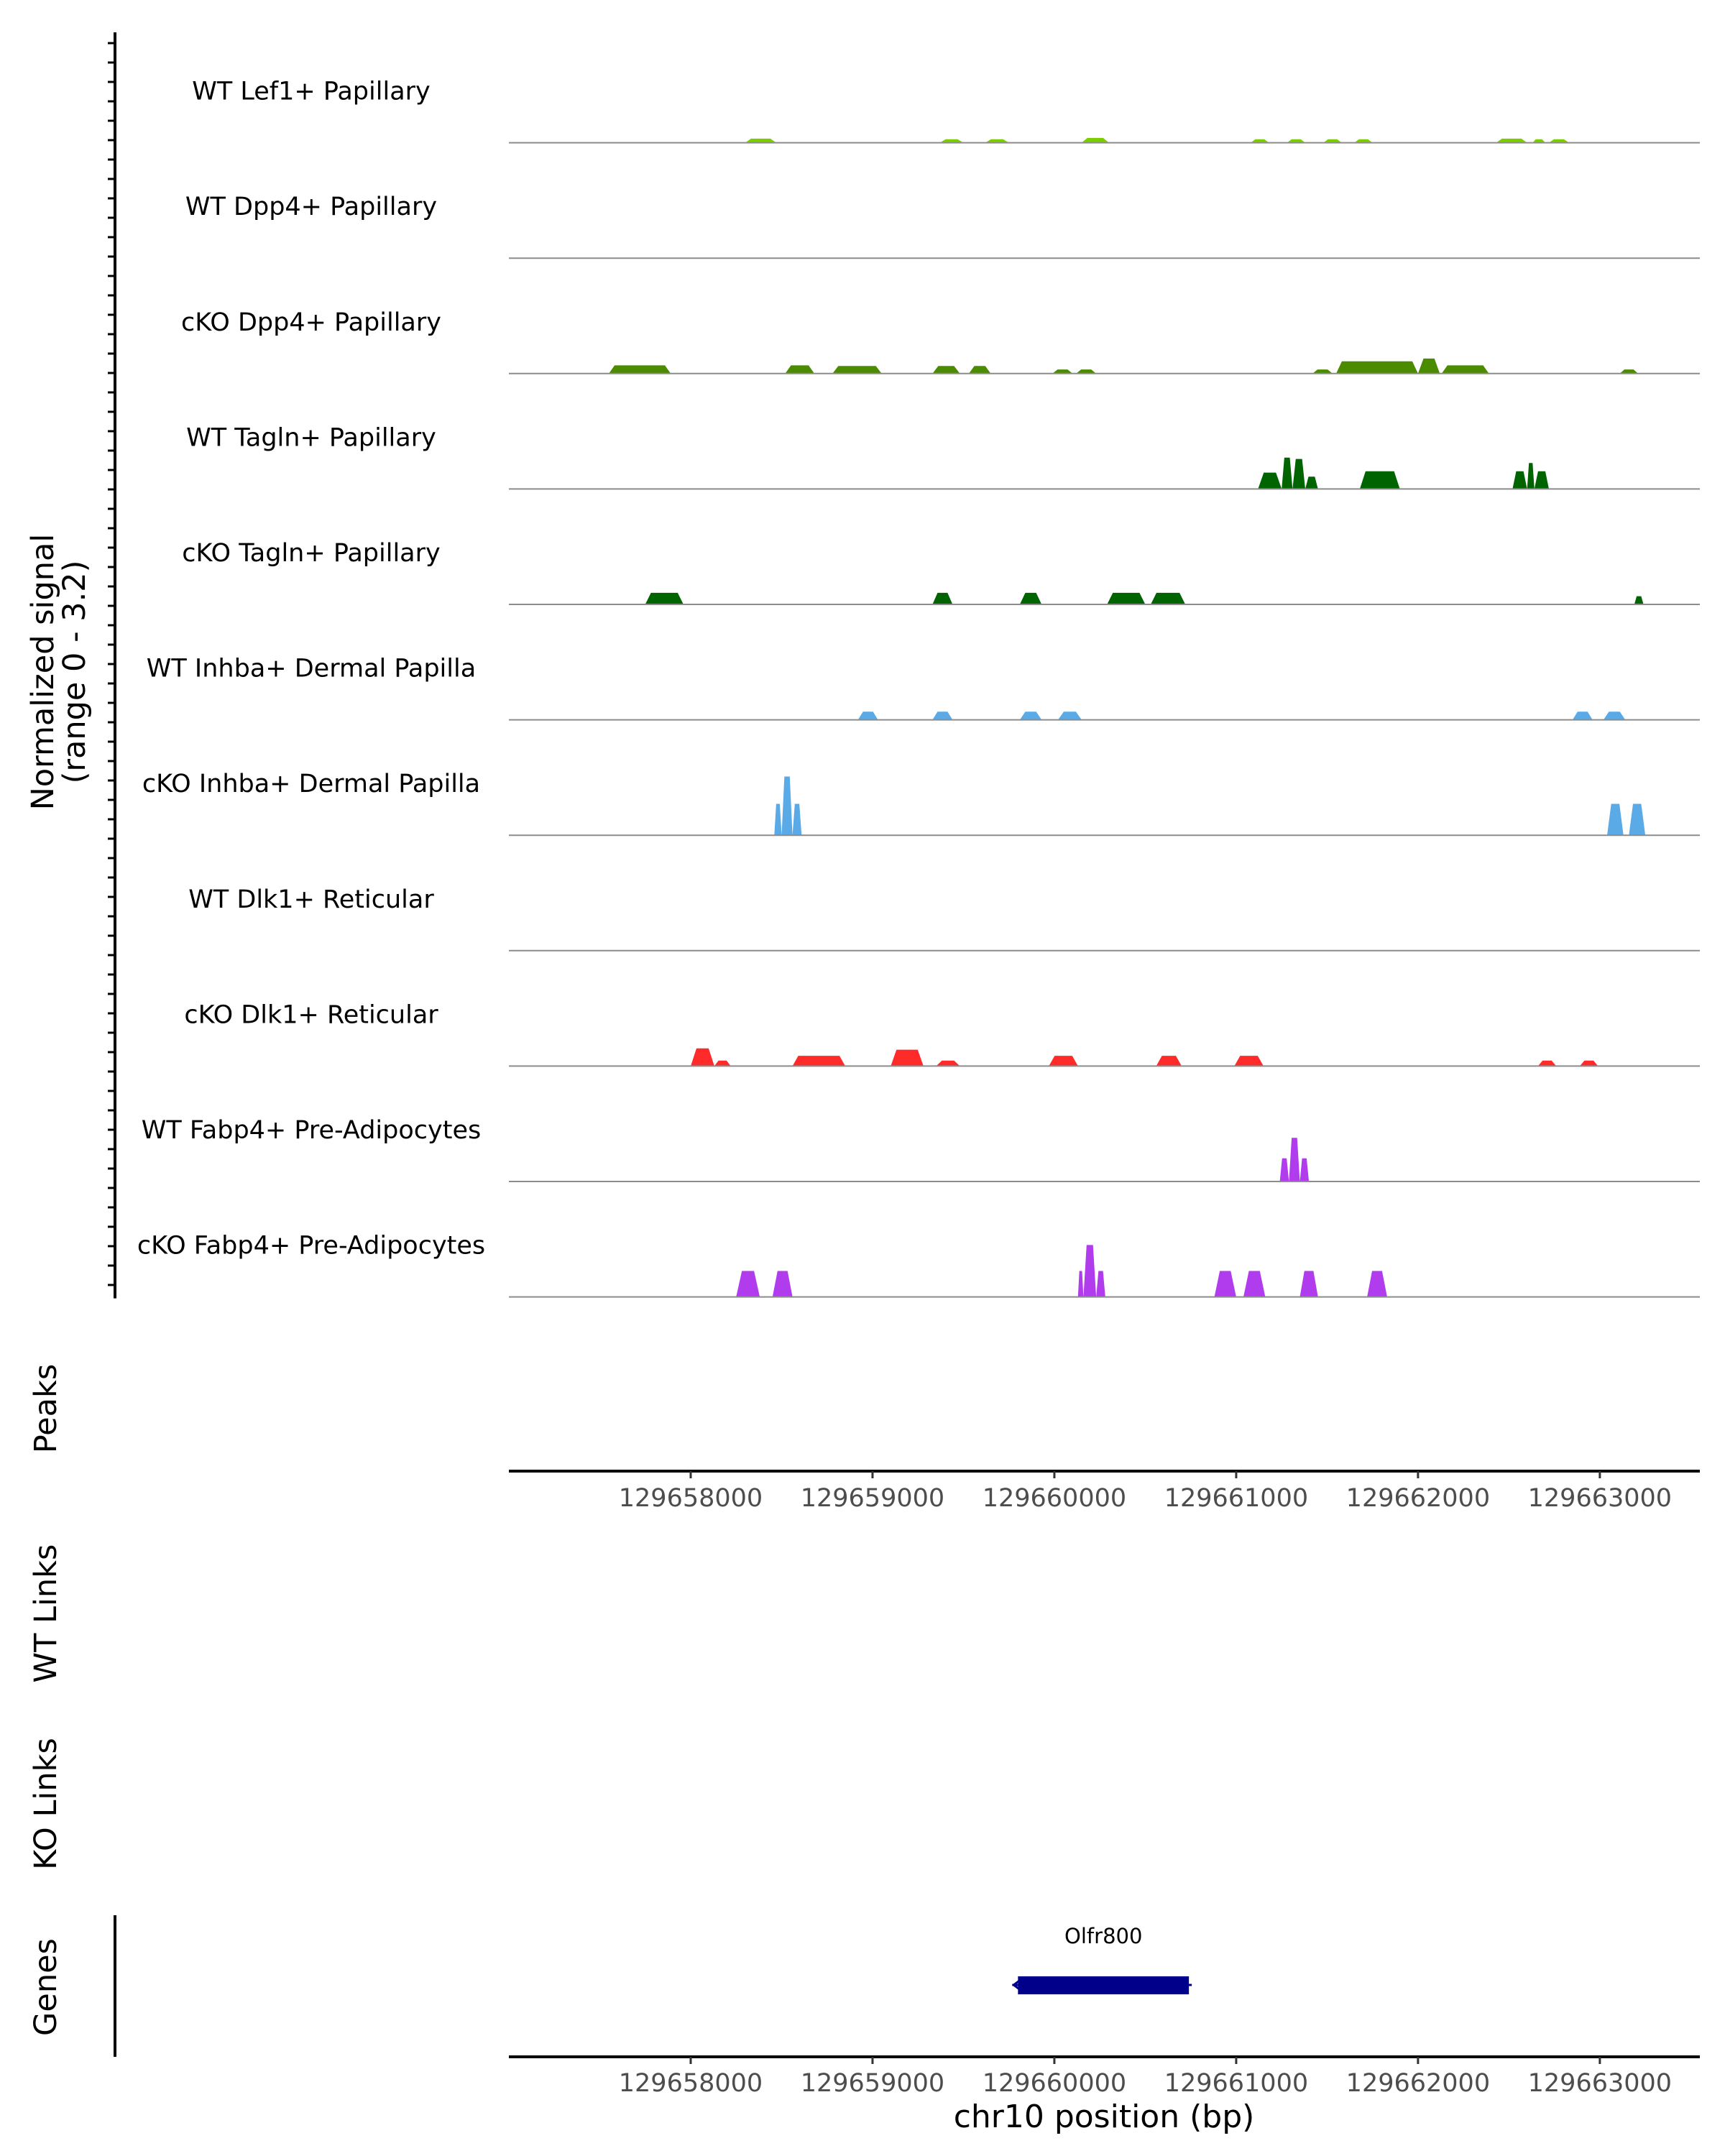 This screenshot has height=2156, width=1725. What do you see at coordinates (1054, 1499) in the screenshot?
I see `x-tick-label: 129660000` at bounding box center [1054, 1499].